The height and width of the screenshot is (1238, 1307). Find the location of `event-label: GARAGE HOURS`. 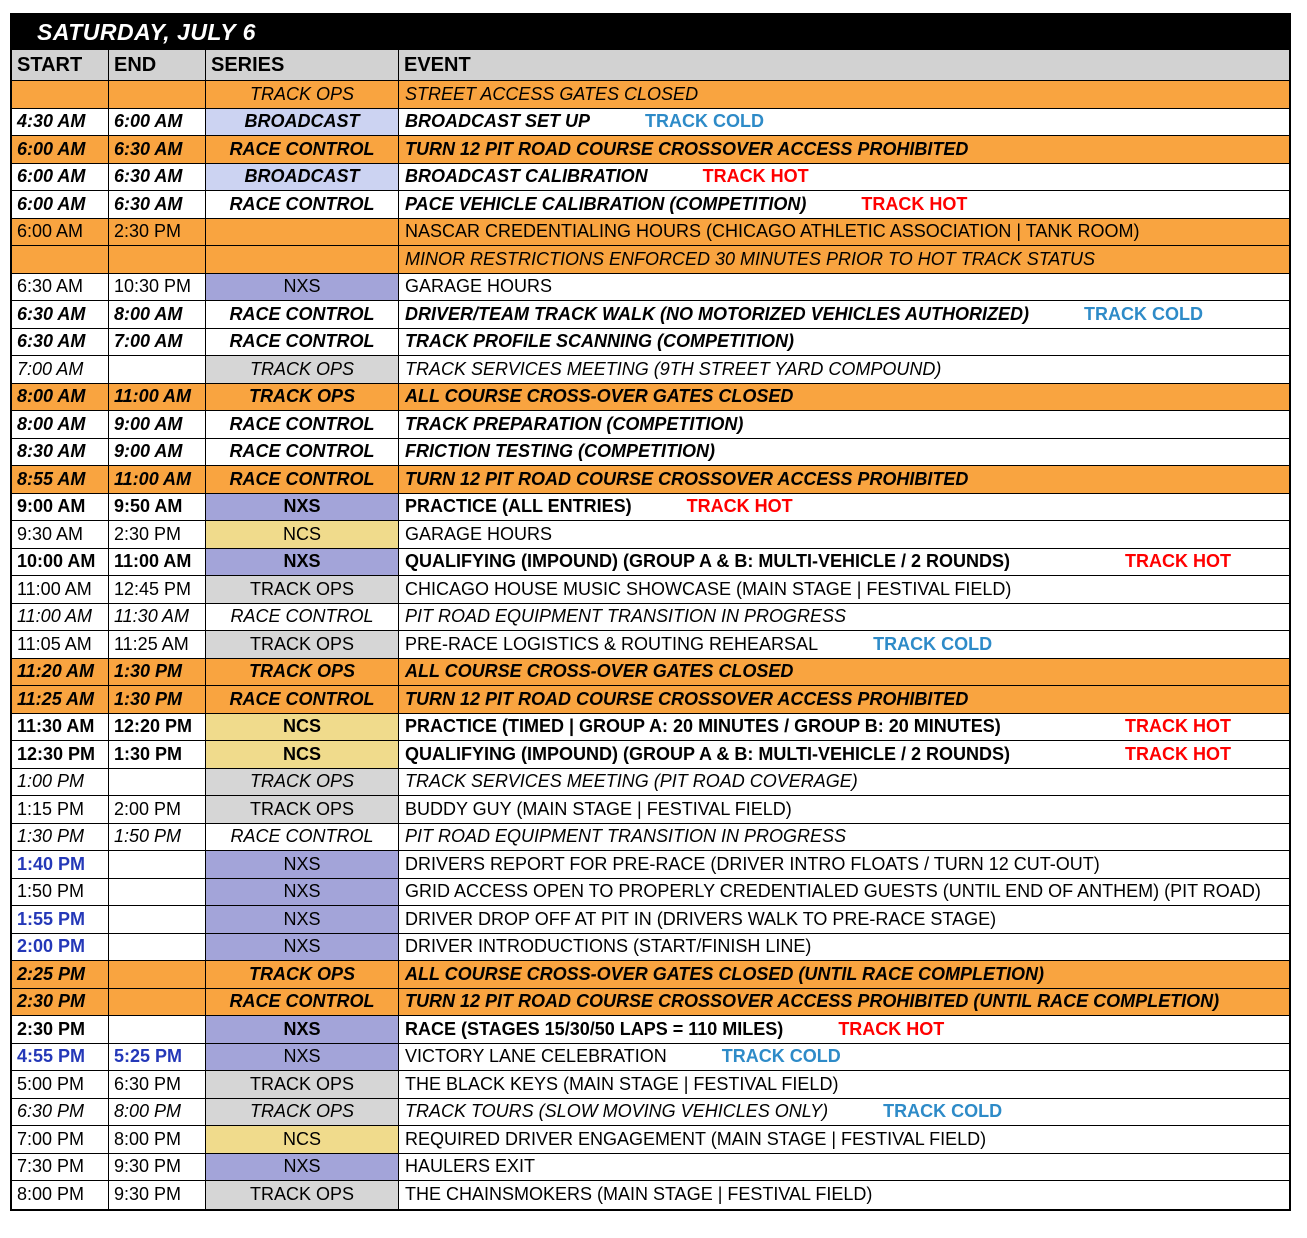

event-label: GARAGE HOURS is located at coordinates (479, 286).